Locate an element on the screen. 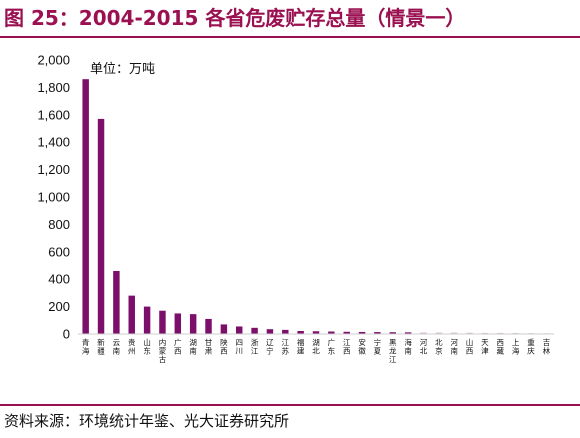 The height and width of the screenshot is (438, 580). y-tick-label: 400 is located at coordinates (59, 279).